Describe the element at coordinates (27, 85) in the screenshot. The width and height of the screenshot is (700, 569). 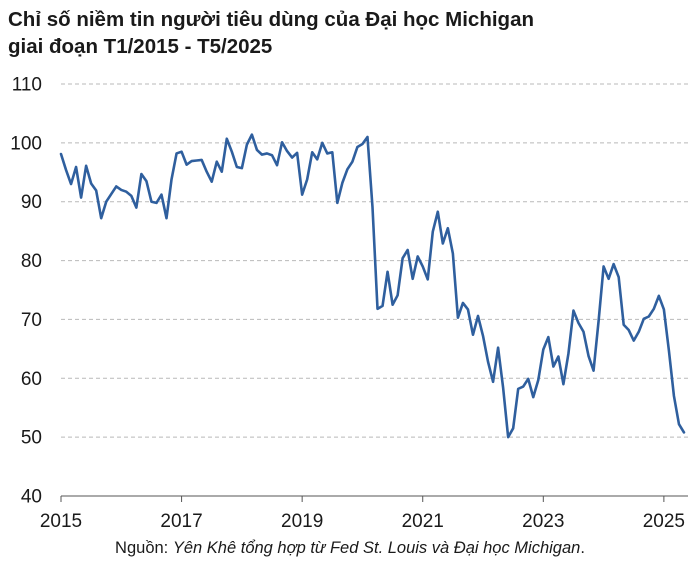
I see `y-tick-label: 110` at that location.